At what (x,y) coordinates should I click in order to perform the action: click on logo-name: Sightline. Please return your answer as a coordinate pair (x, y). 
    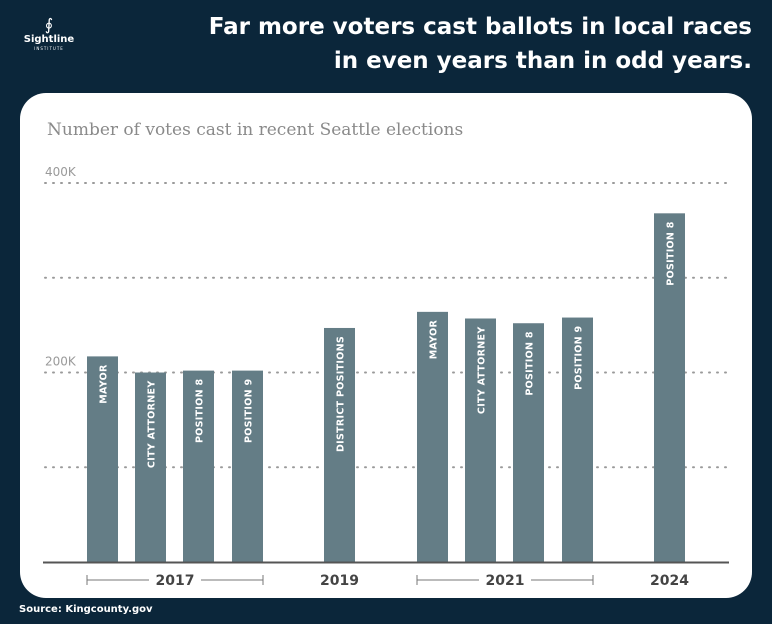
    Looking at the image, I should click on (49, 39).